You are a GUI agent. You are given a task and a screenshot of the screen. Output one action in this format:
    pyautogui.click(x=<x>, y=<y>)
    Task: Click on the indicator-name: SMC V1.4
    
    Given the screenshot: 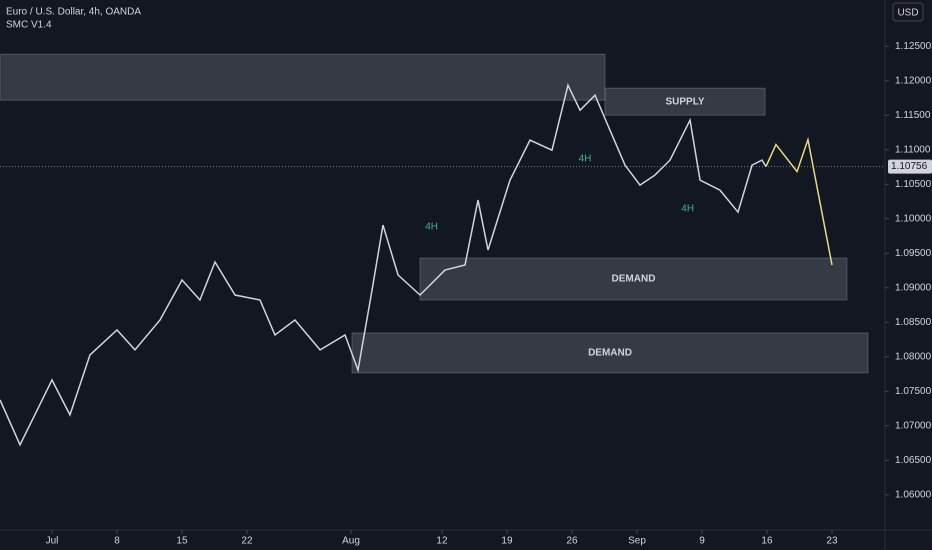 What is the action you would take?
    pyautogui.click(x=29, y=25)
    